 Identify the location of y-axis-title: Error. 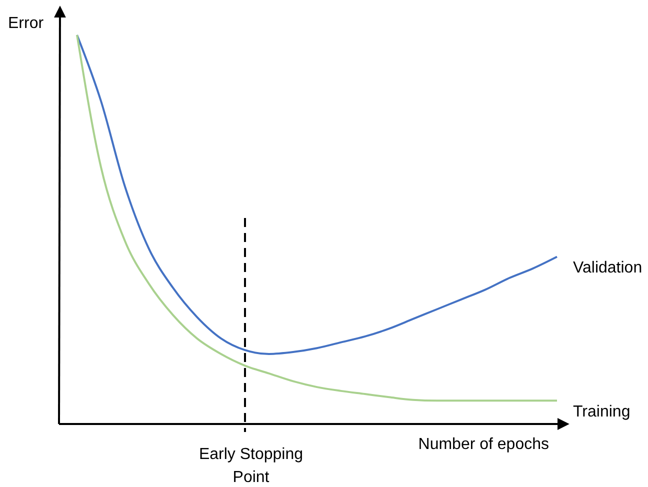
(26, 23).